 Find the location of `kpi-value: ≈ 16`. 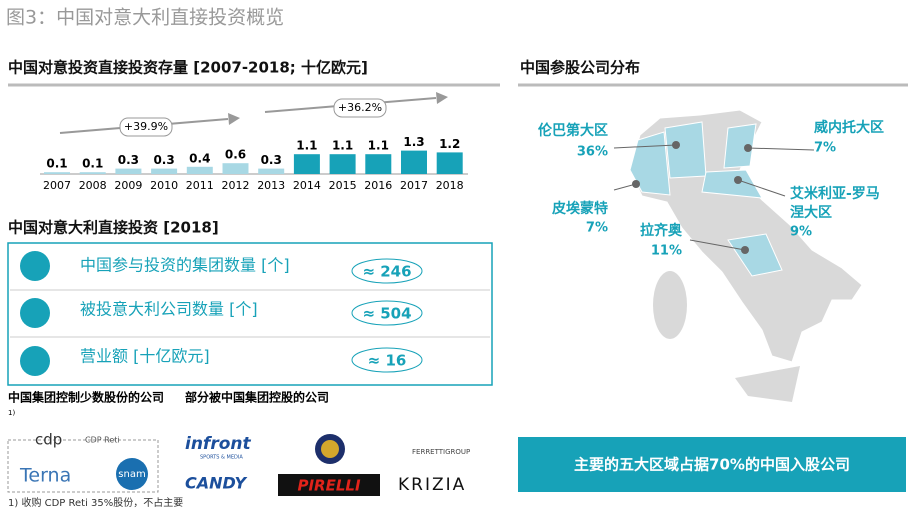

kpi-value: ≈ 16 is located at coordinates (387, 361).